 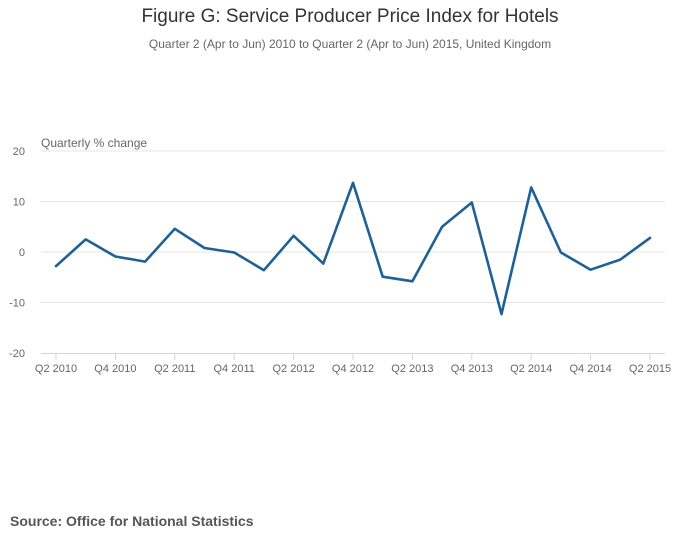 What do you see at coordinates (531, 369) in the screenshot?
I see `x-tick-label: Q2 2014` at bounding box center [531, 369].